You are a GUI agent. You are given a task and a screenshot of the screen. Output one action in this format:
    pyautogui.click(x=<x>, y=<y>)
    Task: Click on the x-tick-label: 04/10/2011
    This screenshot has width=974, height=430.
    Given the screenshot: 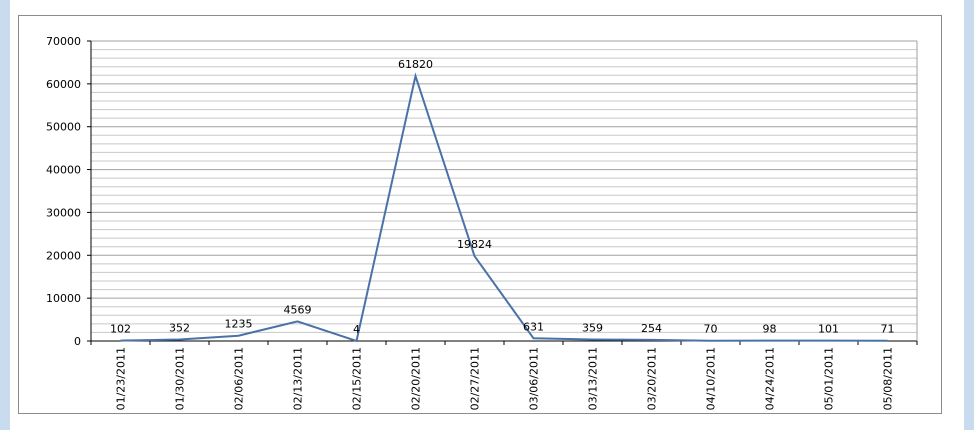 What is the action you would take?
    pyautogui.click(x=711, y=378)
    